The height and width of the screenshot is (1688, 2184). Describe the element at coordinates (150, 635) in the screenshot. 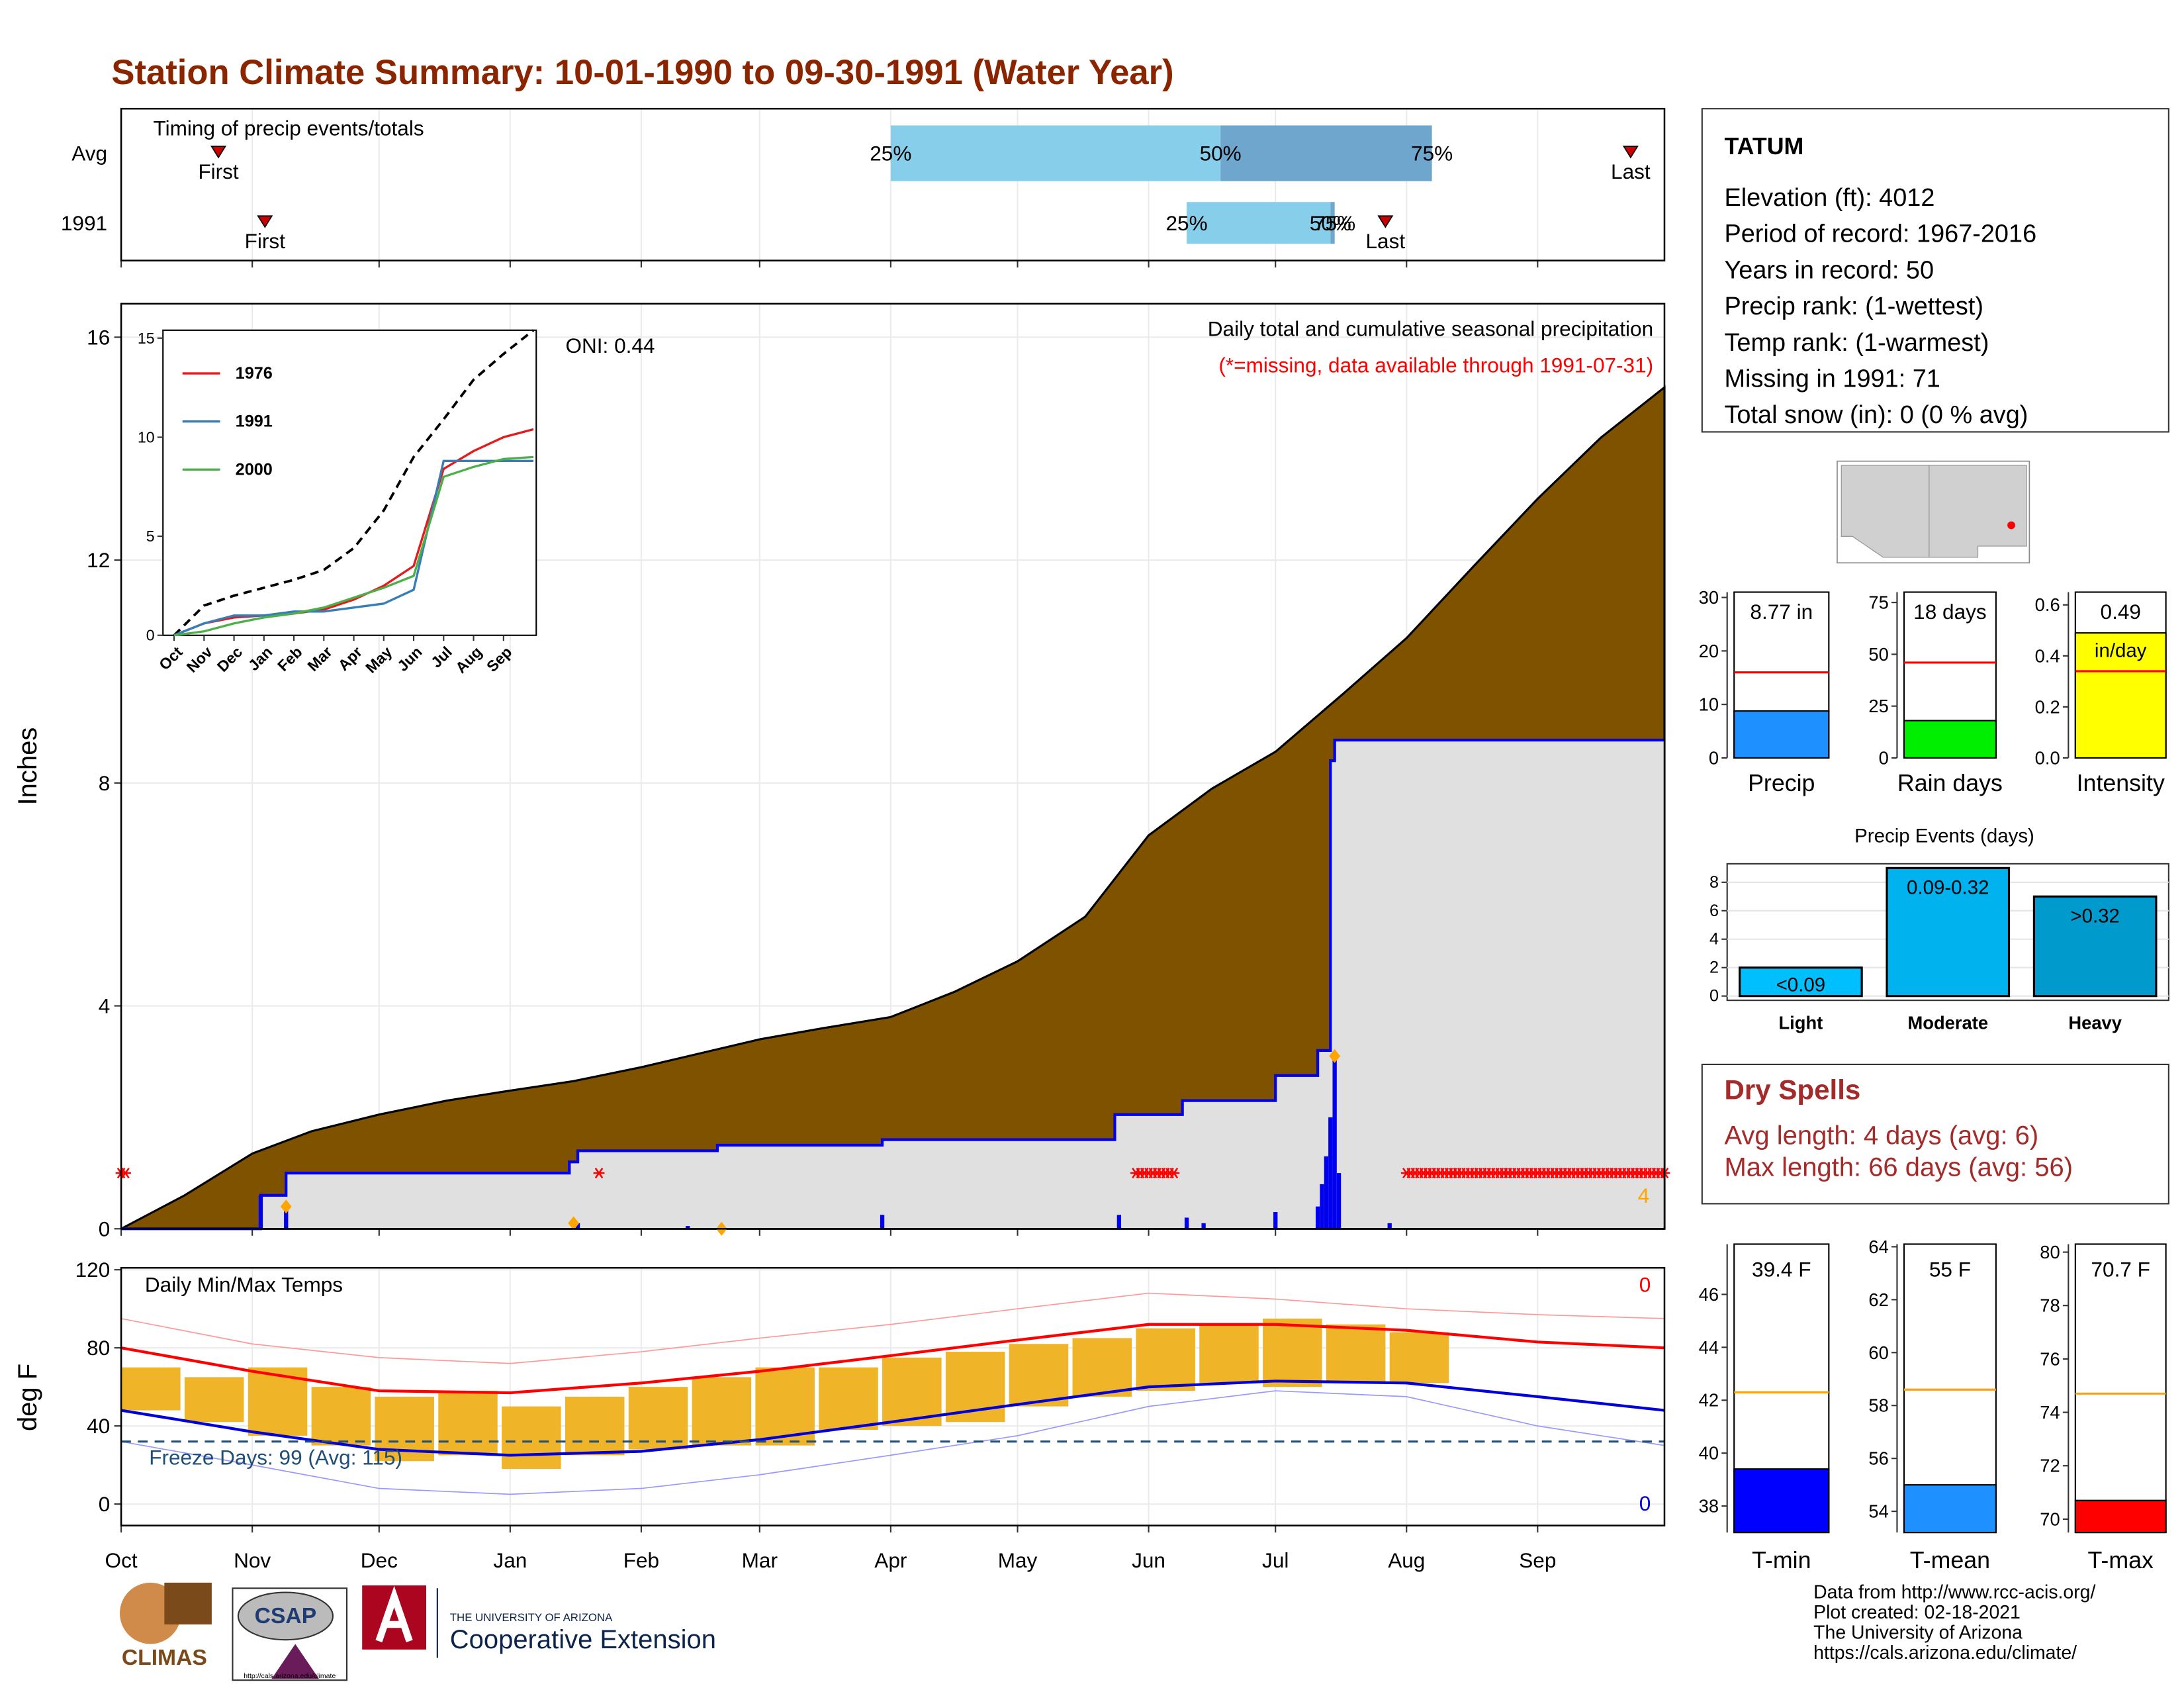

I see `inset-y-tick-label: 0` at that location.